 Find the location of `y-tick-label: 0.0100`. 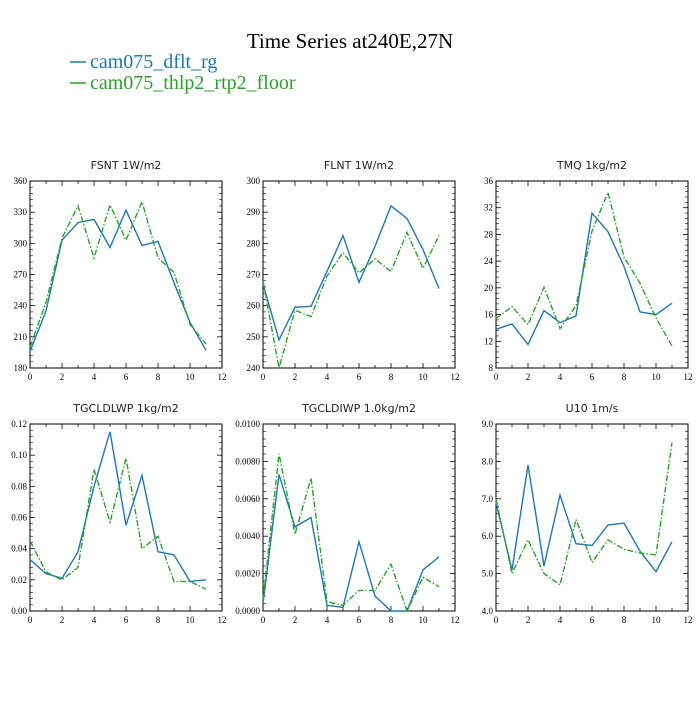

y-tick-label: 0.0100 is located at coordinates (247, 424).